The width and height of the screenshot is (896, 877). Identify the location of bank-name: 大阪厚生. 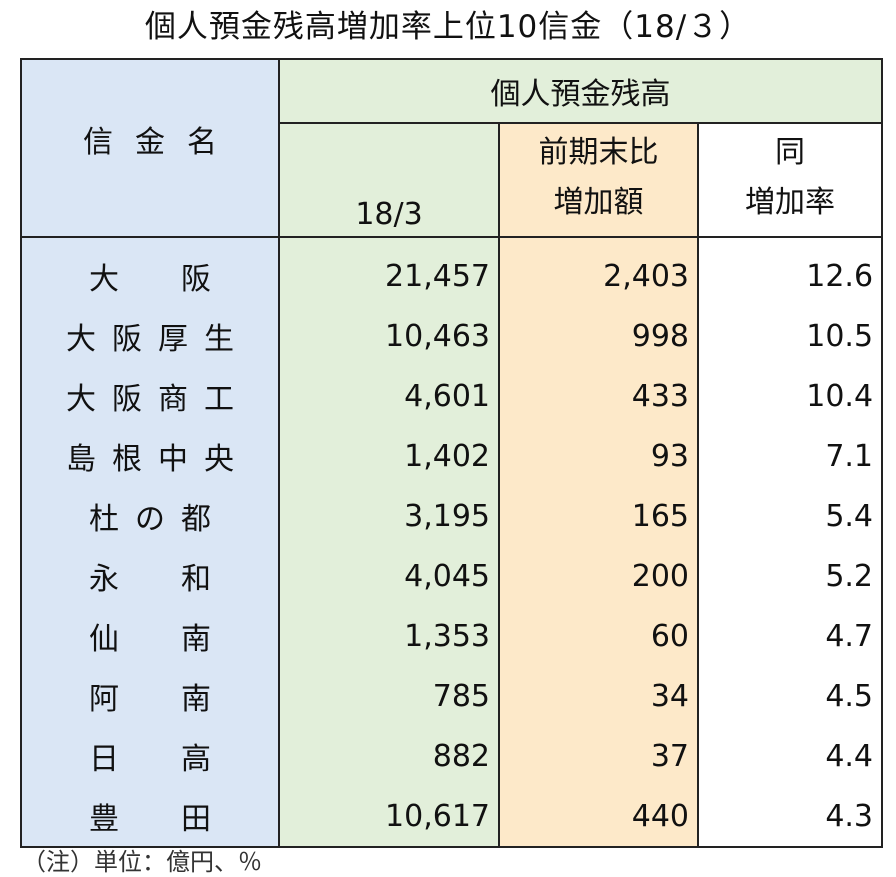
(150, 336).